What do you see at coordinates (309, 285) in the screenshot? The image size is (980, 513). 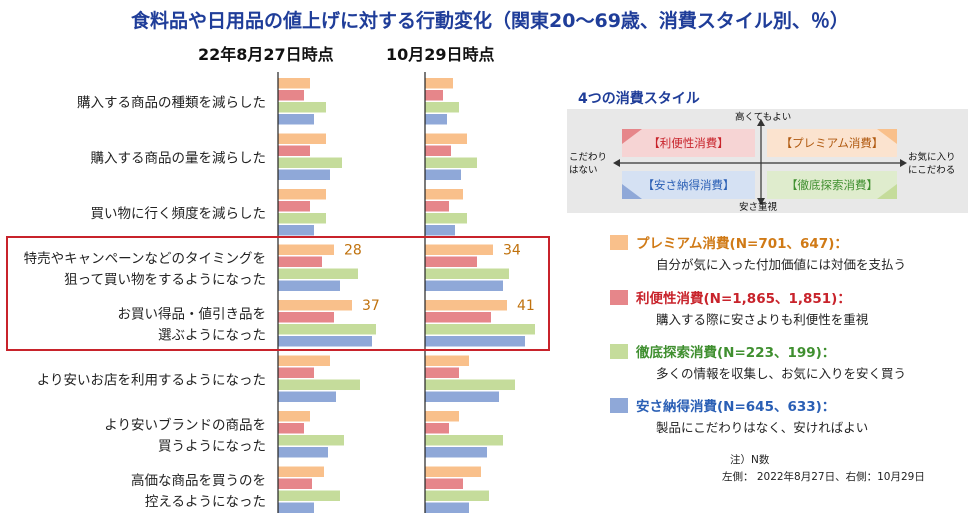 I see `bar-p0-s3-c3` at bounding box center [309, 285].